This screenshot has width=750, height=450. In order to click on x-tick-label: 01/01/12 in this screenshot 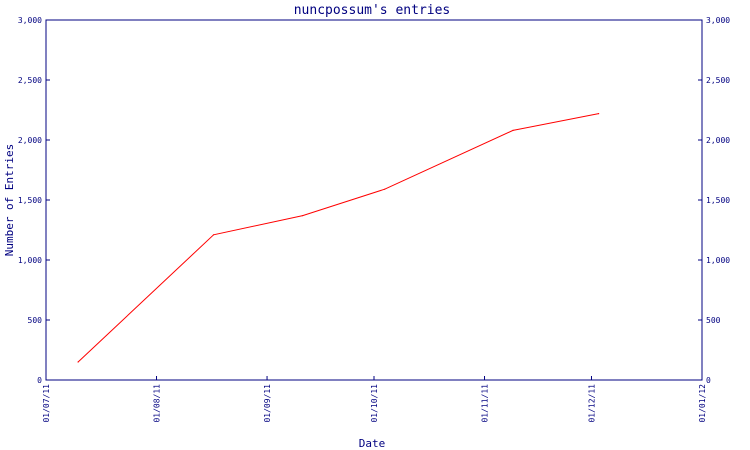, I will do `click(702, 403)`.